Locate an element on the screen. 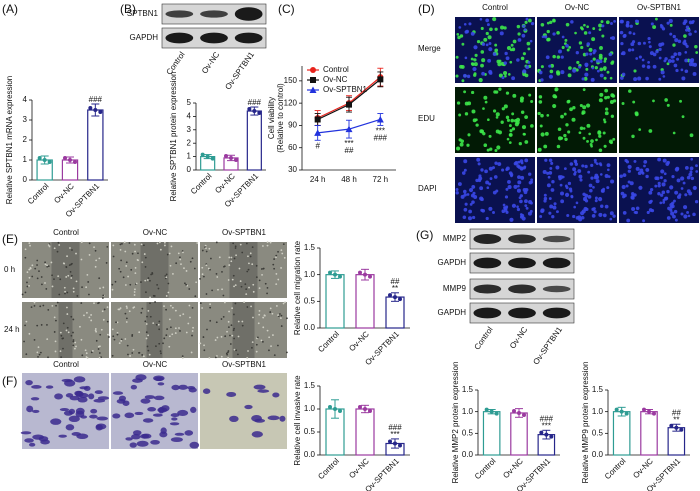 The height and width of the screenshot is (491, 700). y-tick-label: 30 is located at coordinates (292, 169).